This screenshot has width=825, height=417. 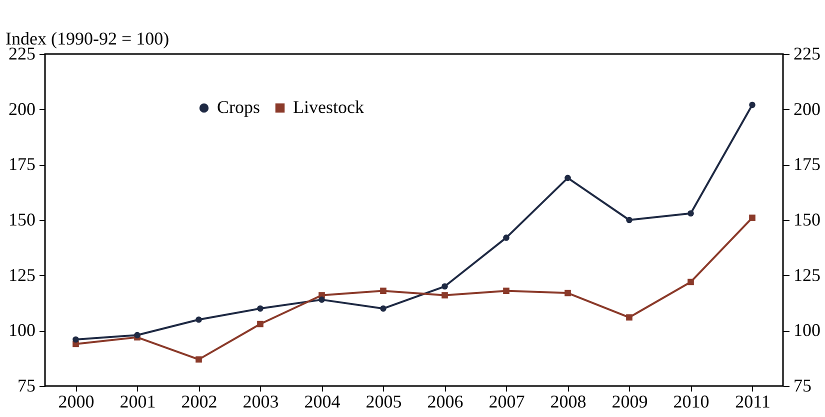 What do you see at coordinates (803, 386) in the screenshot?
I see `y2-tick-label: 75` at bounding box center [803, 386].